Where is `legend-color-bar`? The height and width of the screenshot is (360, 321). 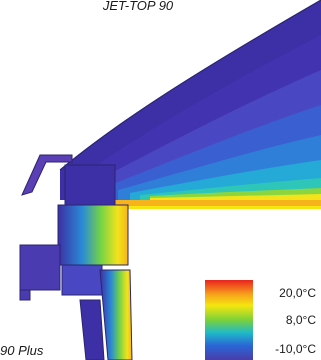 legend-color-bar is located at coordinates (229, 320).